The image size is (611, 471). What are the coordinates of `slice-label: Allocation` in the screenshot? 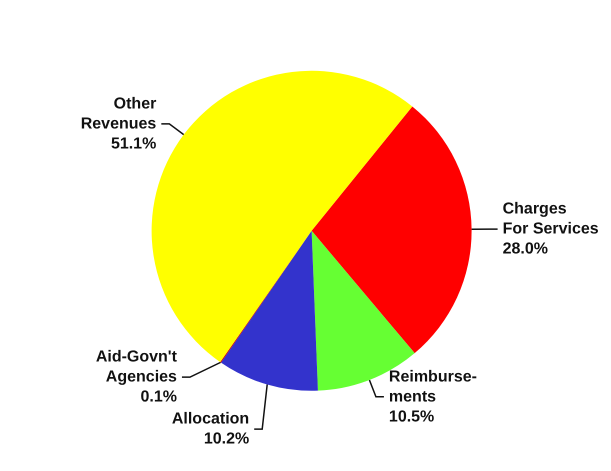 It's located at (211, 419).